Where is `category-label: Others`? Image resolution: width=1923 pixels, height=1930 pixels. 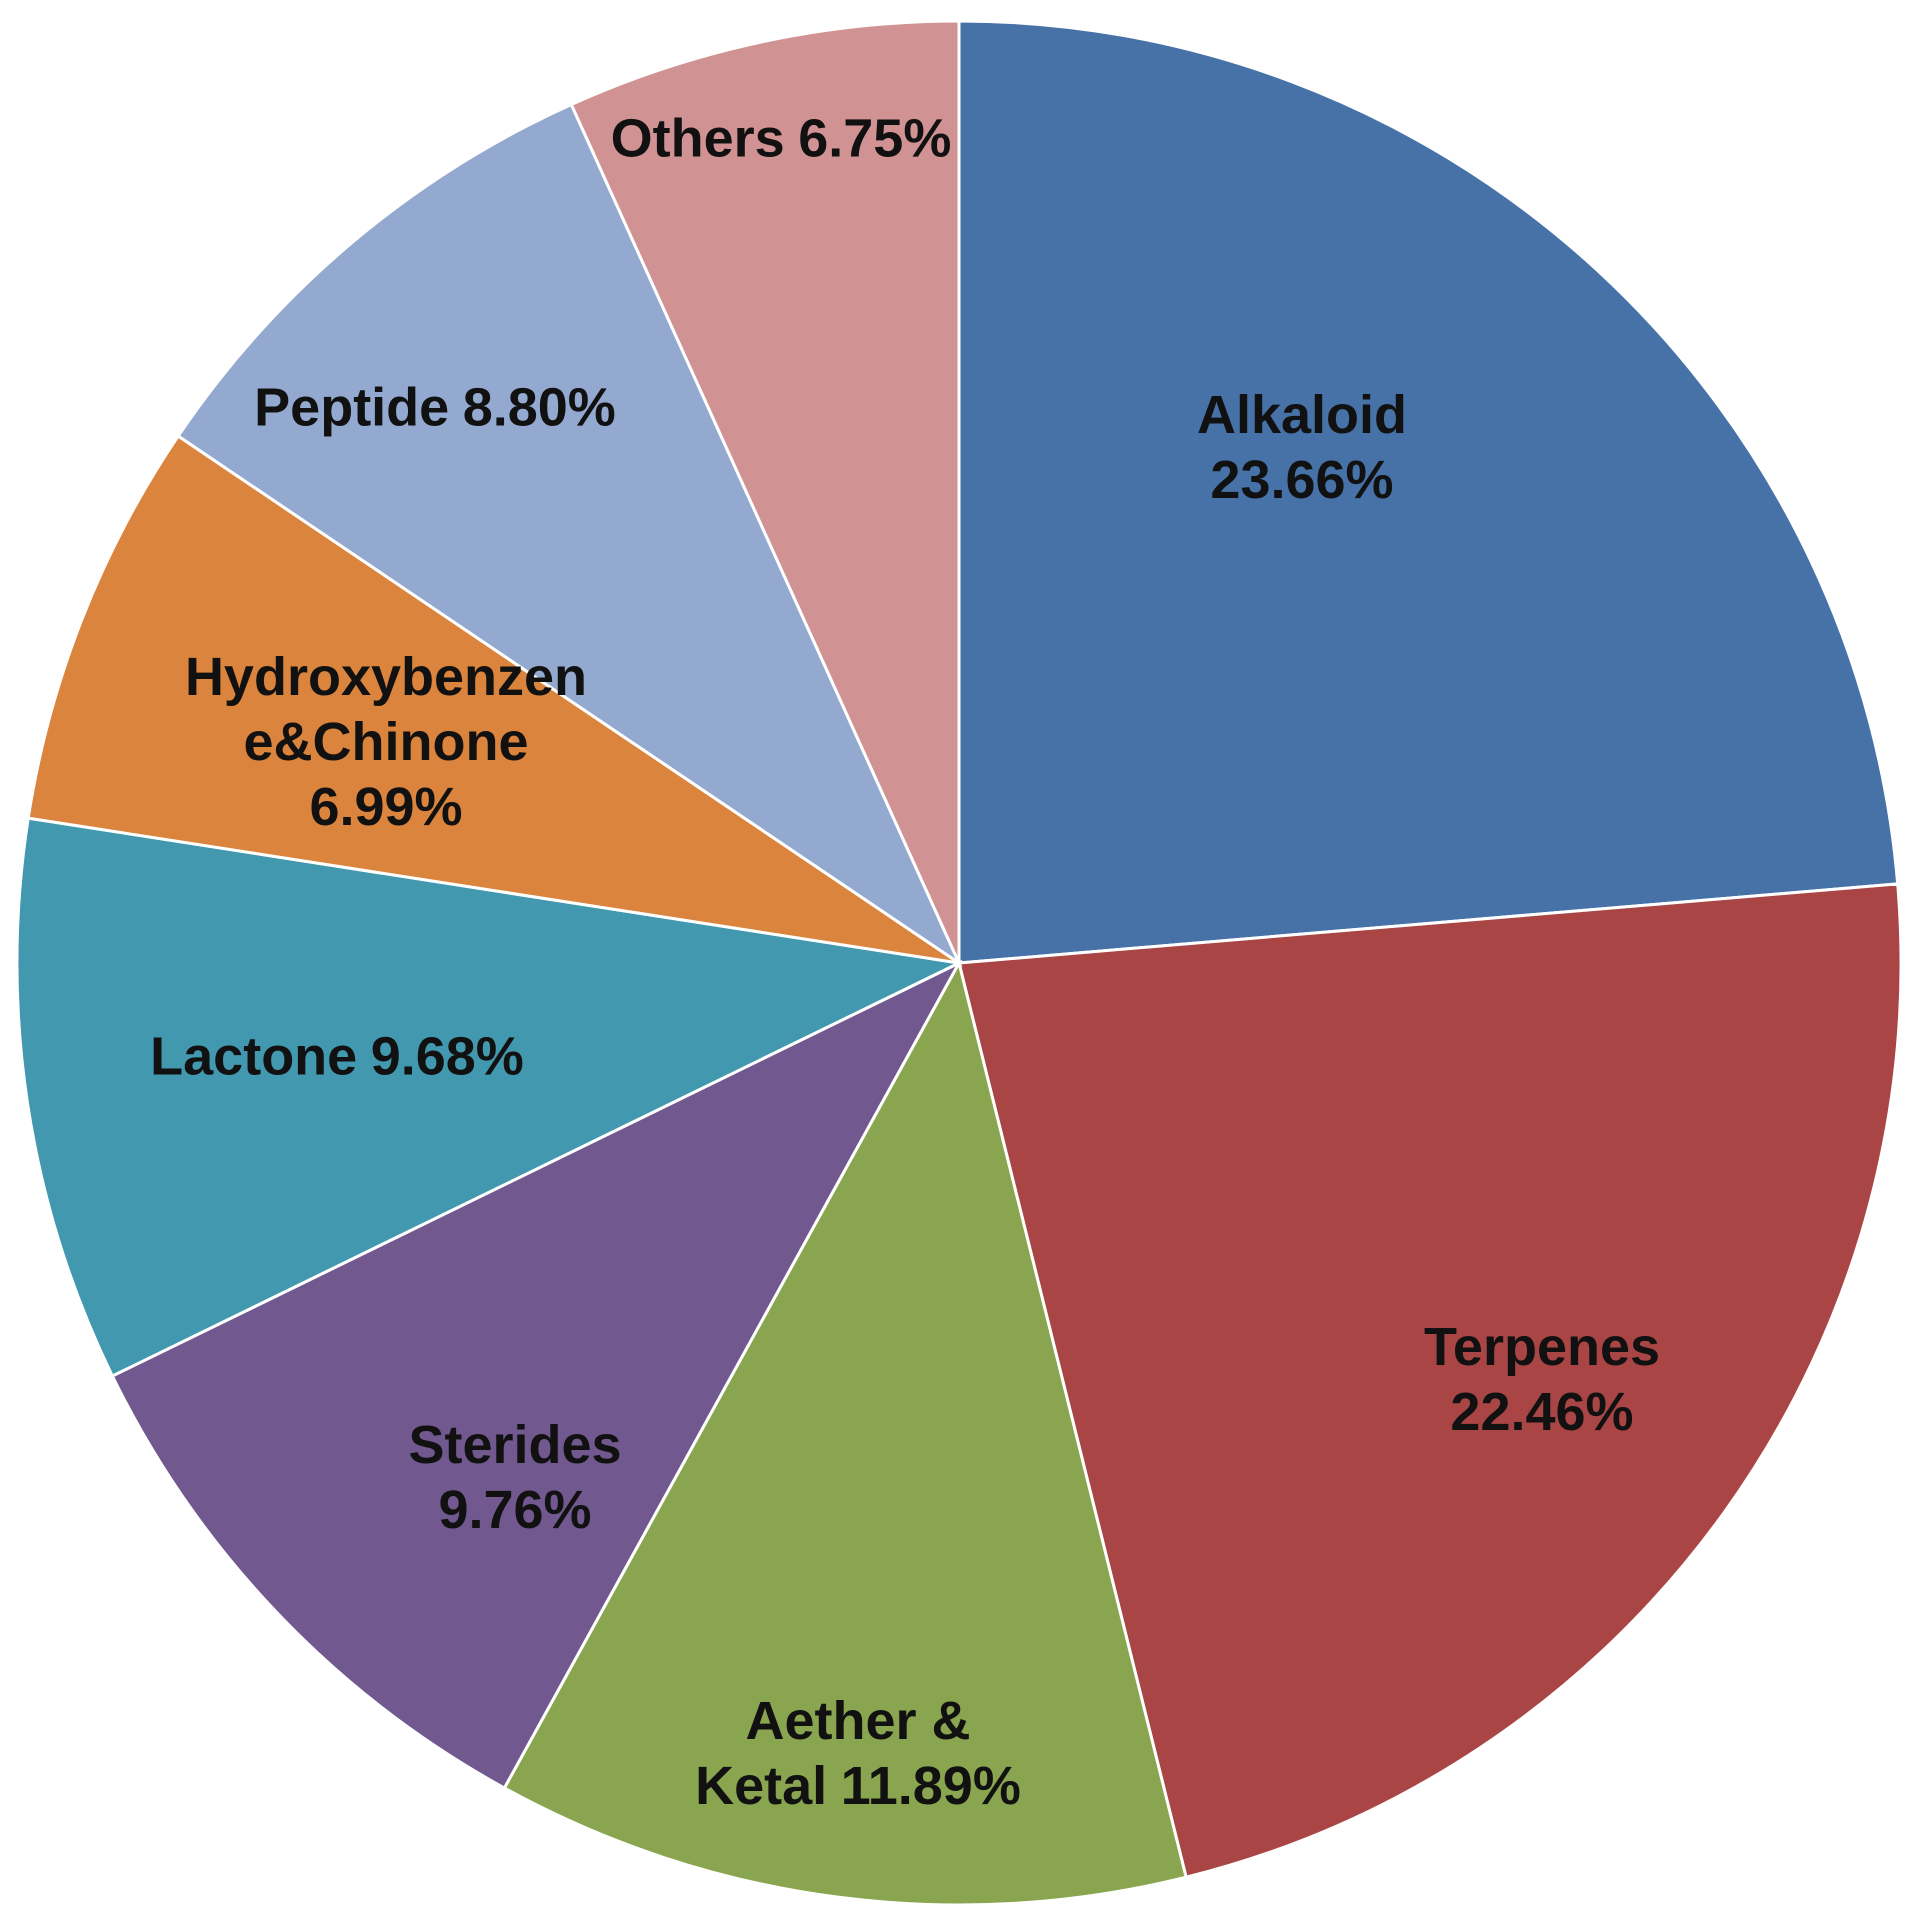 category-label: Others is located at coordinates (697, 138).